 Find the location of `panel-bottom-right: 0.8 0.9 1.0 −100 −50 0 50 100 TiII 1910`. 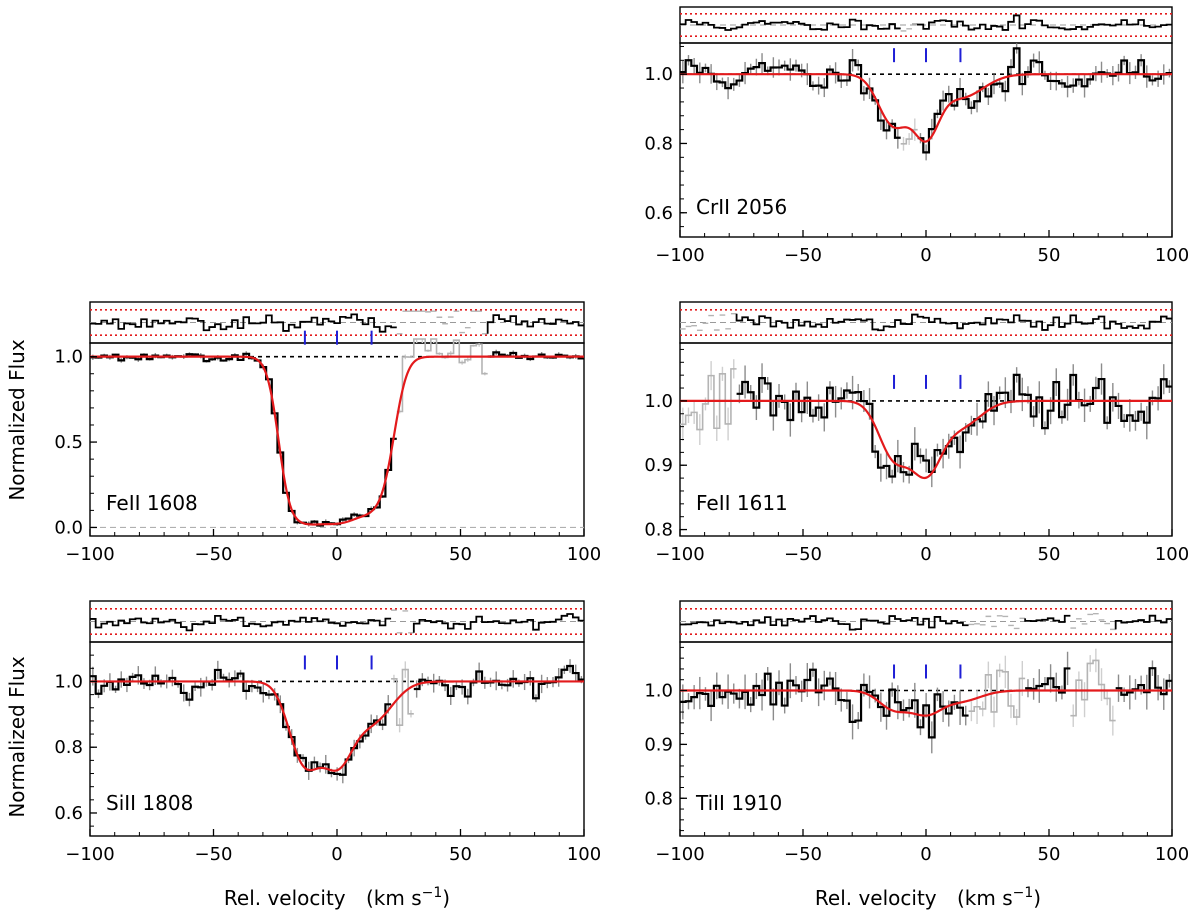

panel-bottom-right: 0.8 0.9 1.0 −100 −50 0 50 100 TiII 1910 is located at coordinates (916, 732).